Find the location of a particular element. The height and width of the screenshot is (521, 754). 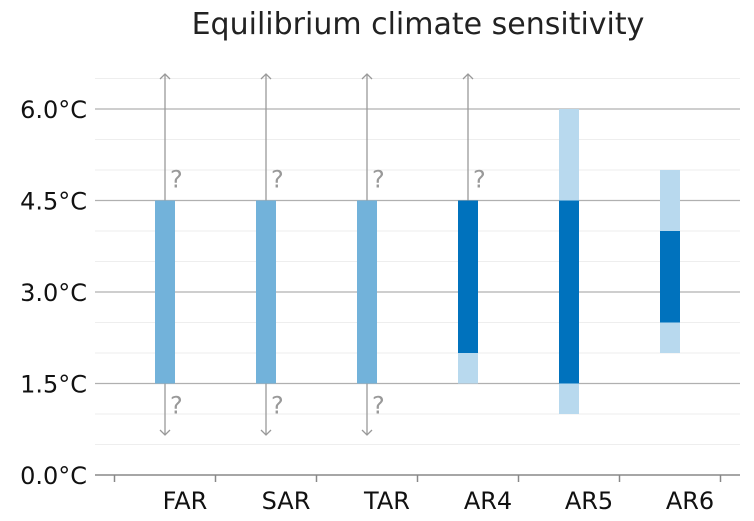

chart-title: Equilibrium climate sensitivity is located at coordinates (418, 24).